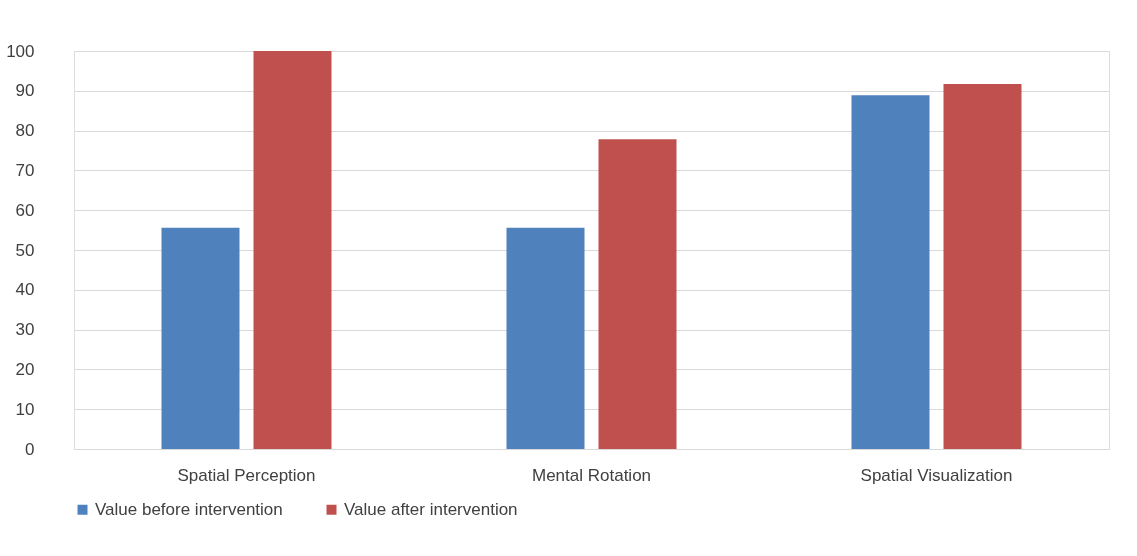  Describe the element at coordinates (246, 475) in the screenshot. I see `x-tick-label: Spatial Perception` at that location.